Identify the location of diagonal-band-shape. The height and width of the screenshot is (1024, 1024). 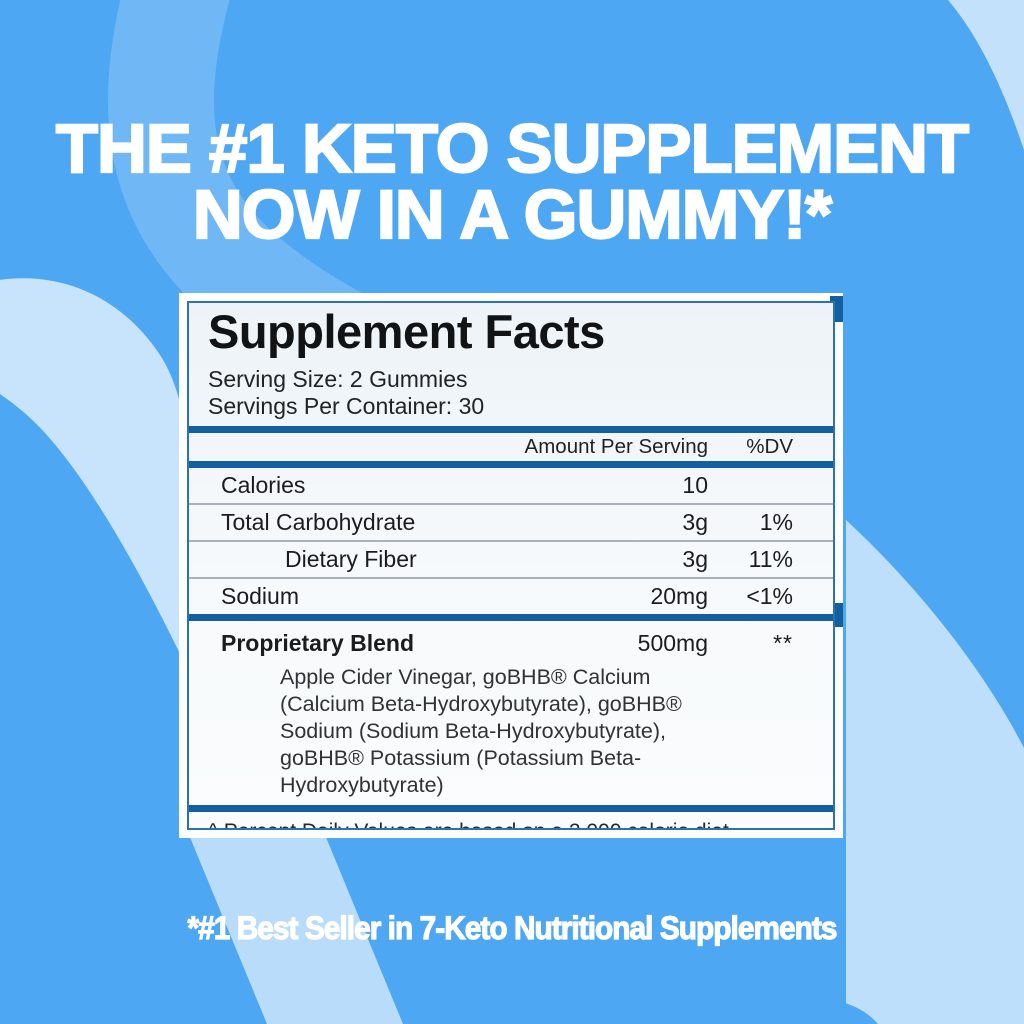
(295, 927).